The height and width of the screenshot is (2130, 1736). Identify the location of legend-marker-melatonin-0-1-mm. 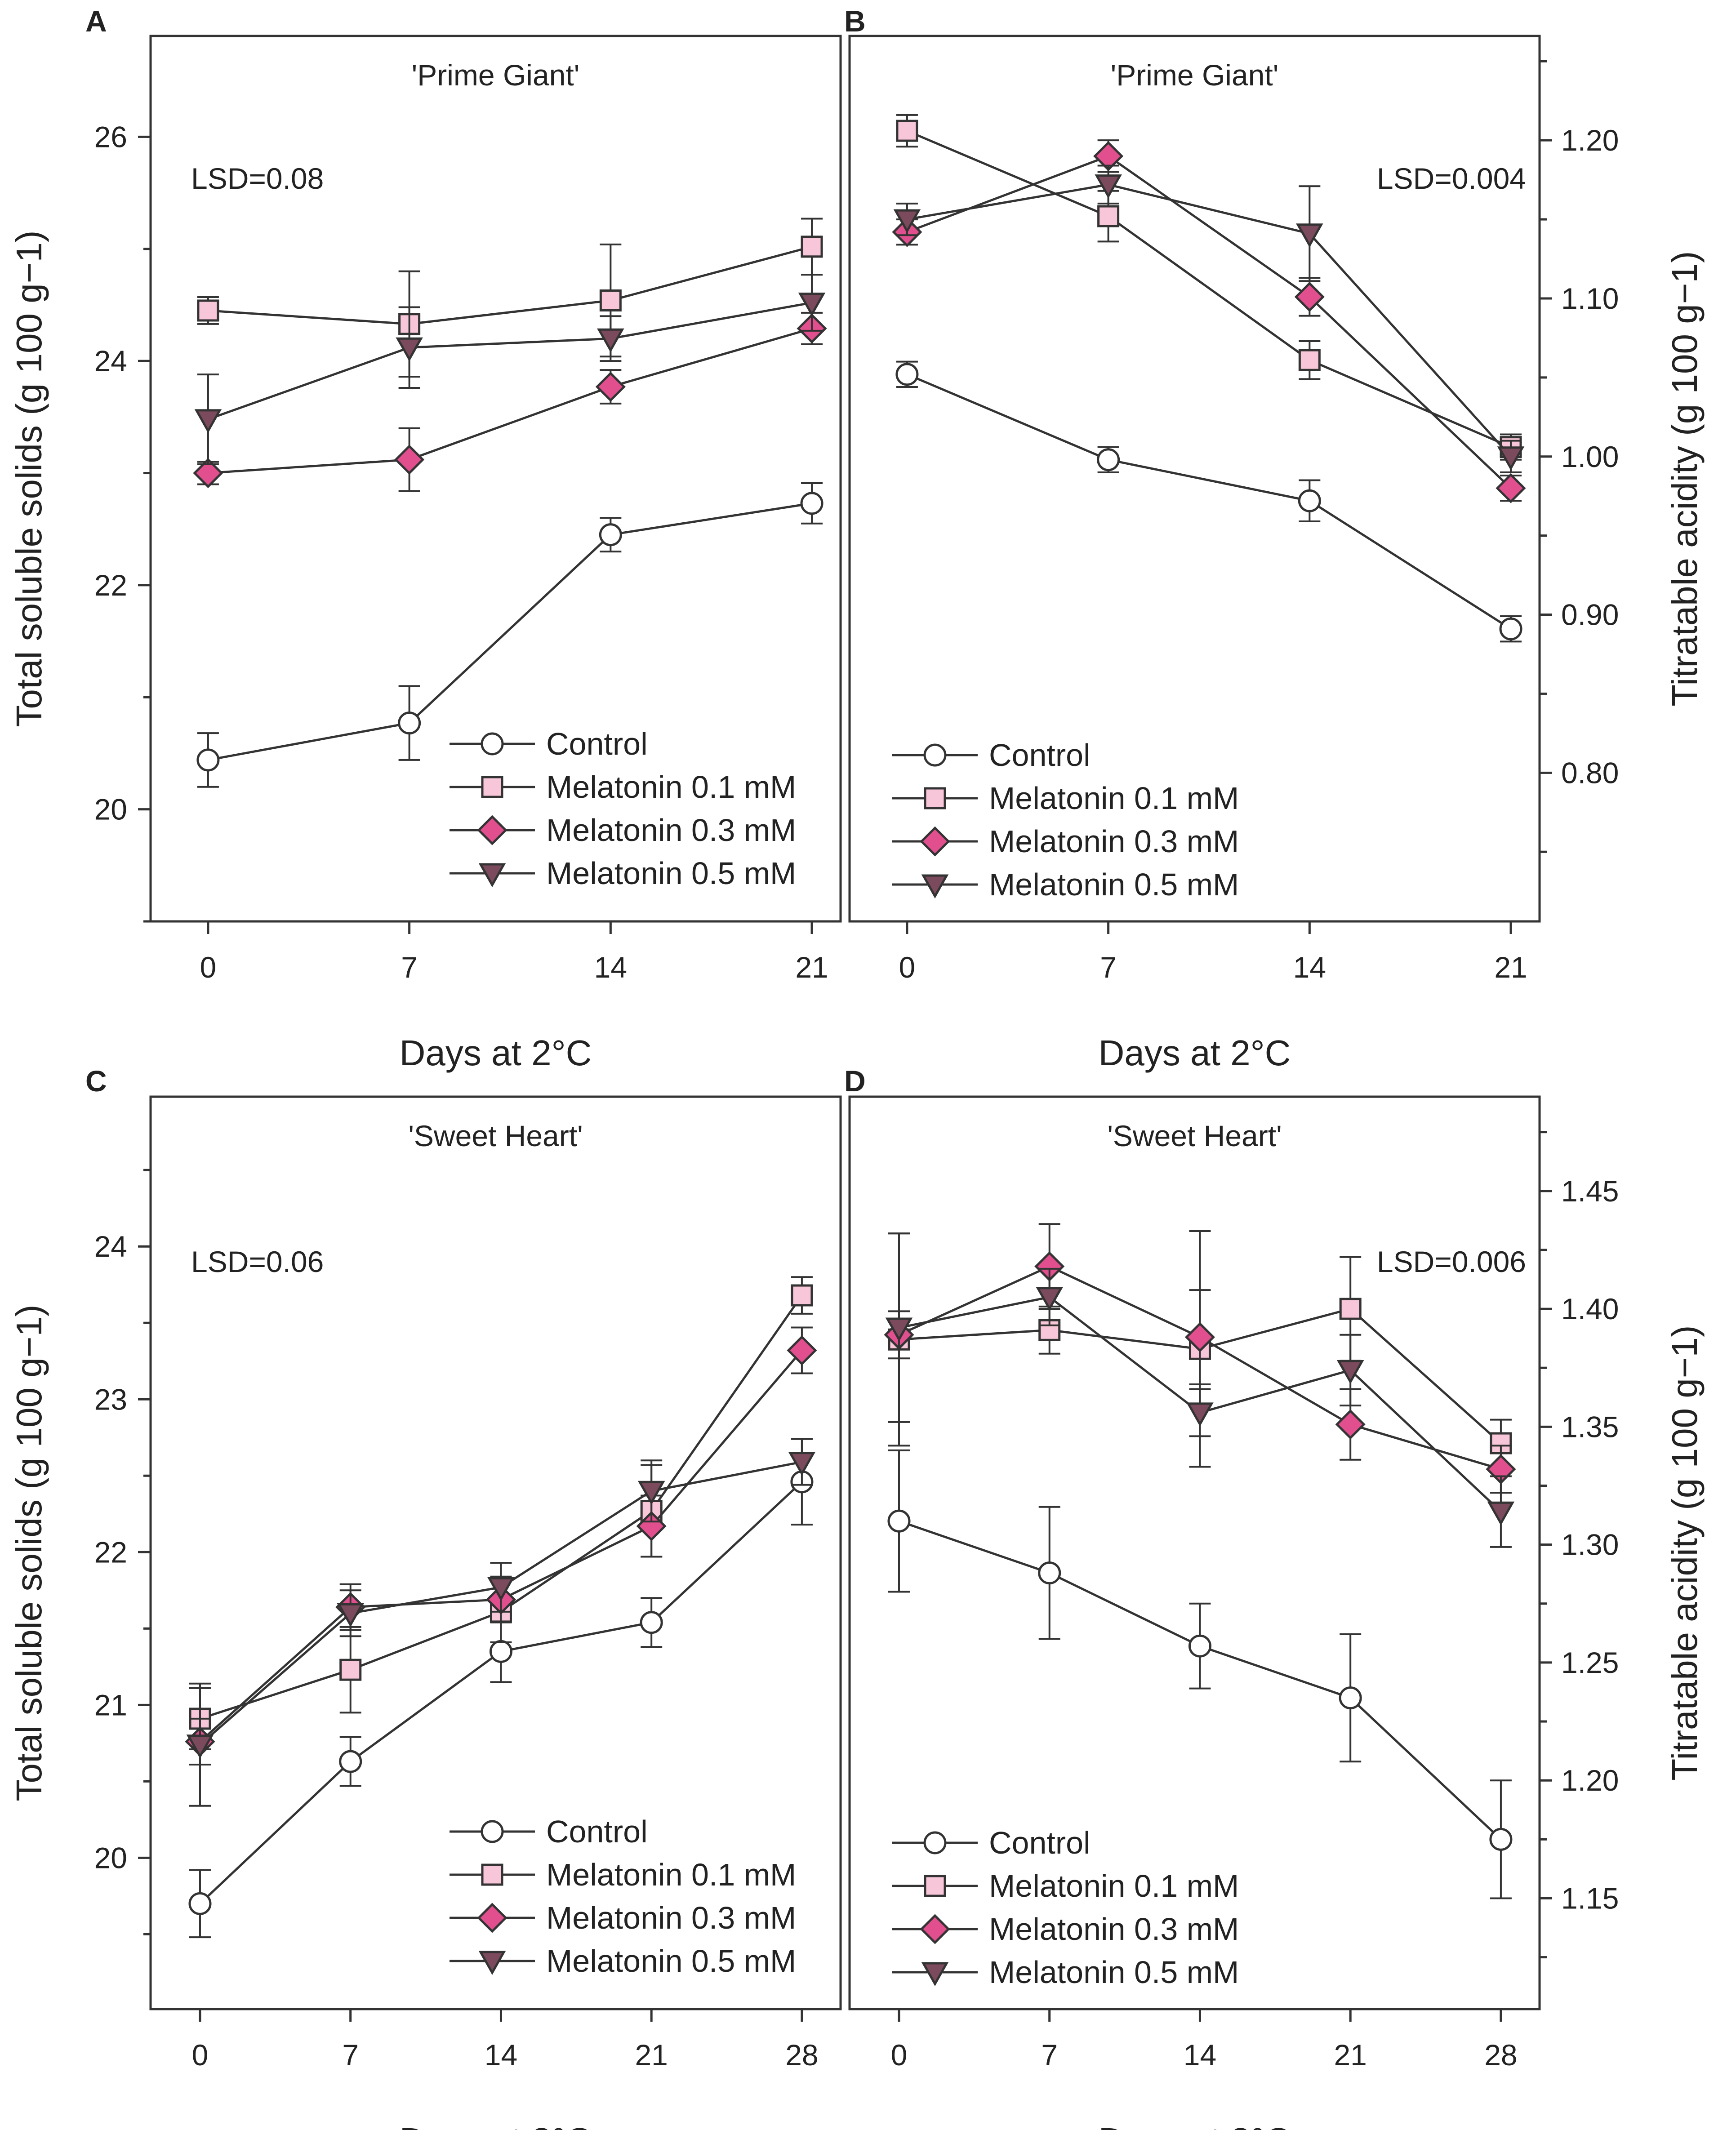
(492, 787).